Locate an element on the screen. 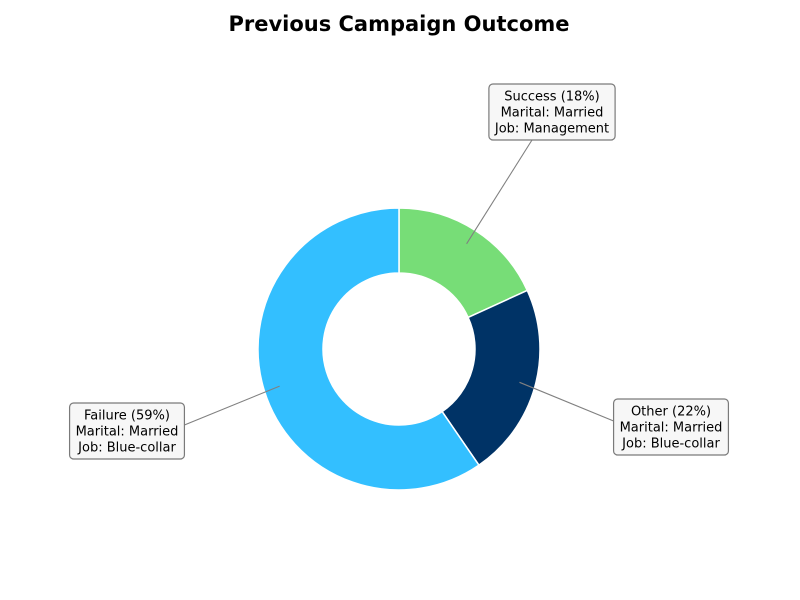 The image size is (800, 600). leader-failure is located at coordinates (232, 405).